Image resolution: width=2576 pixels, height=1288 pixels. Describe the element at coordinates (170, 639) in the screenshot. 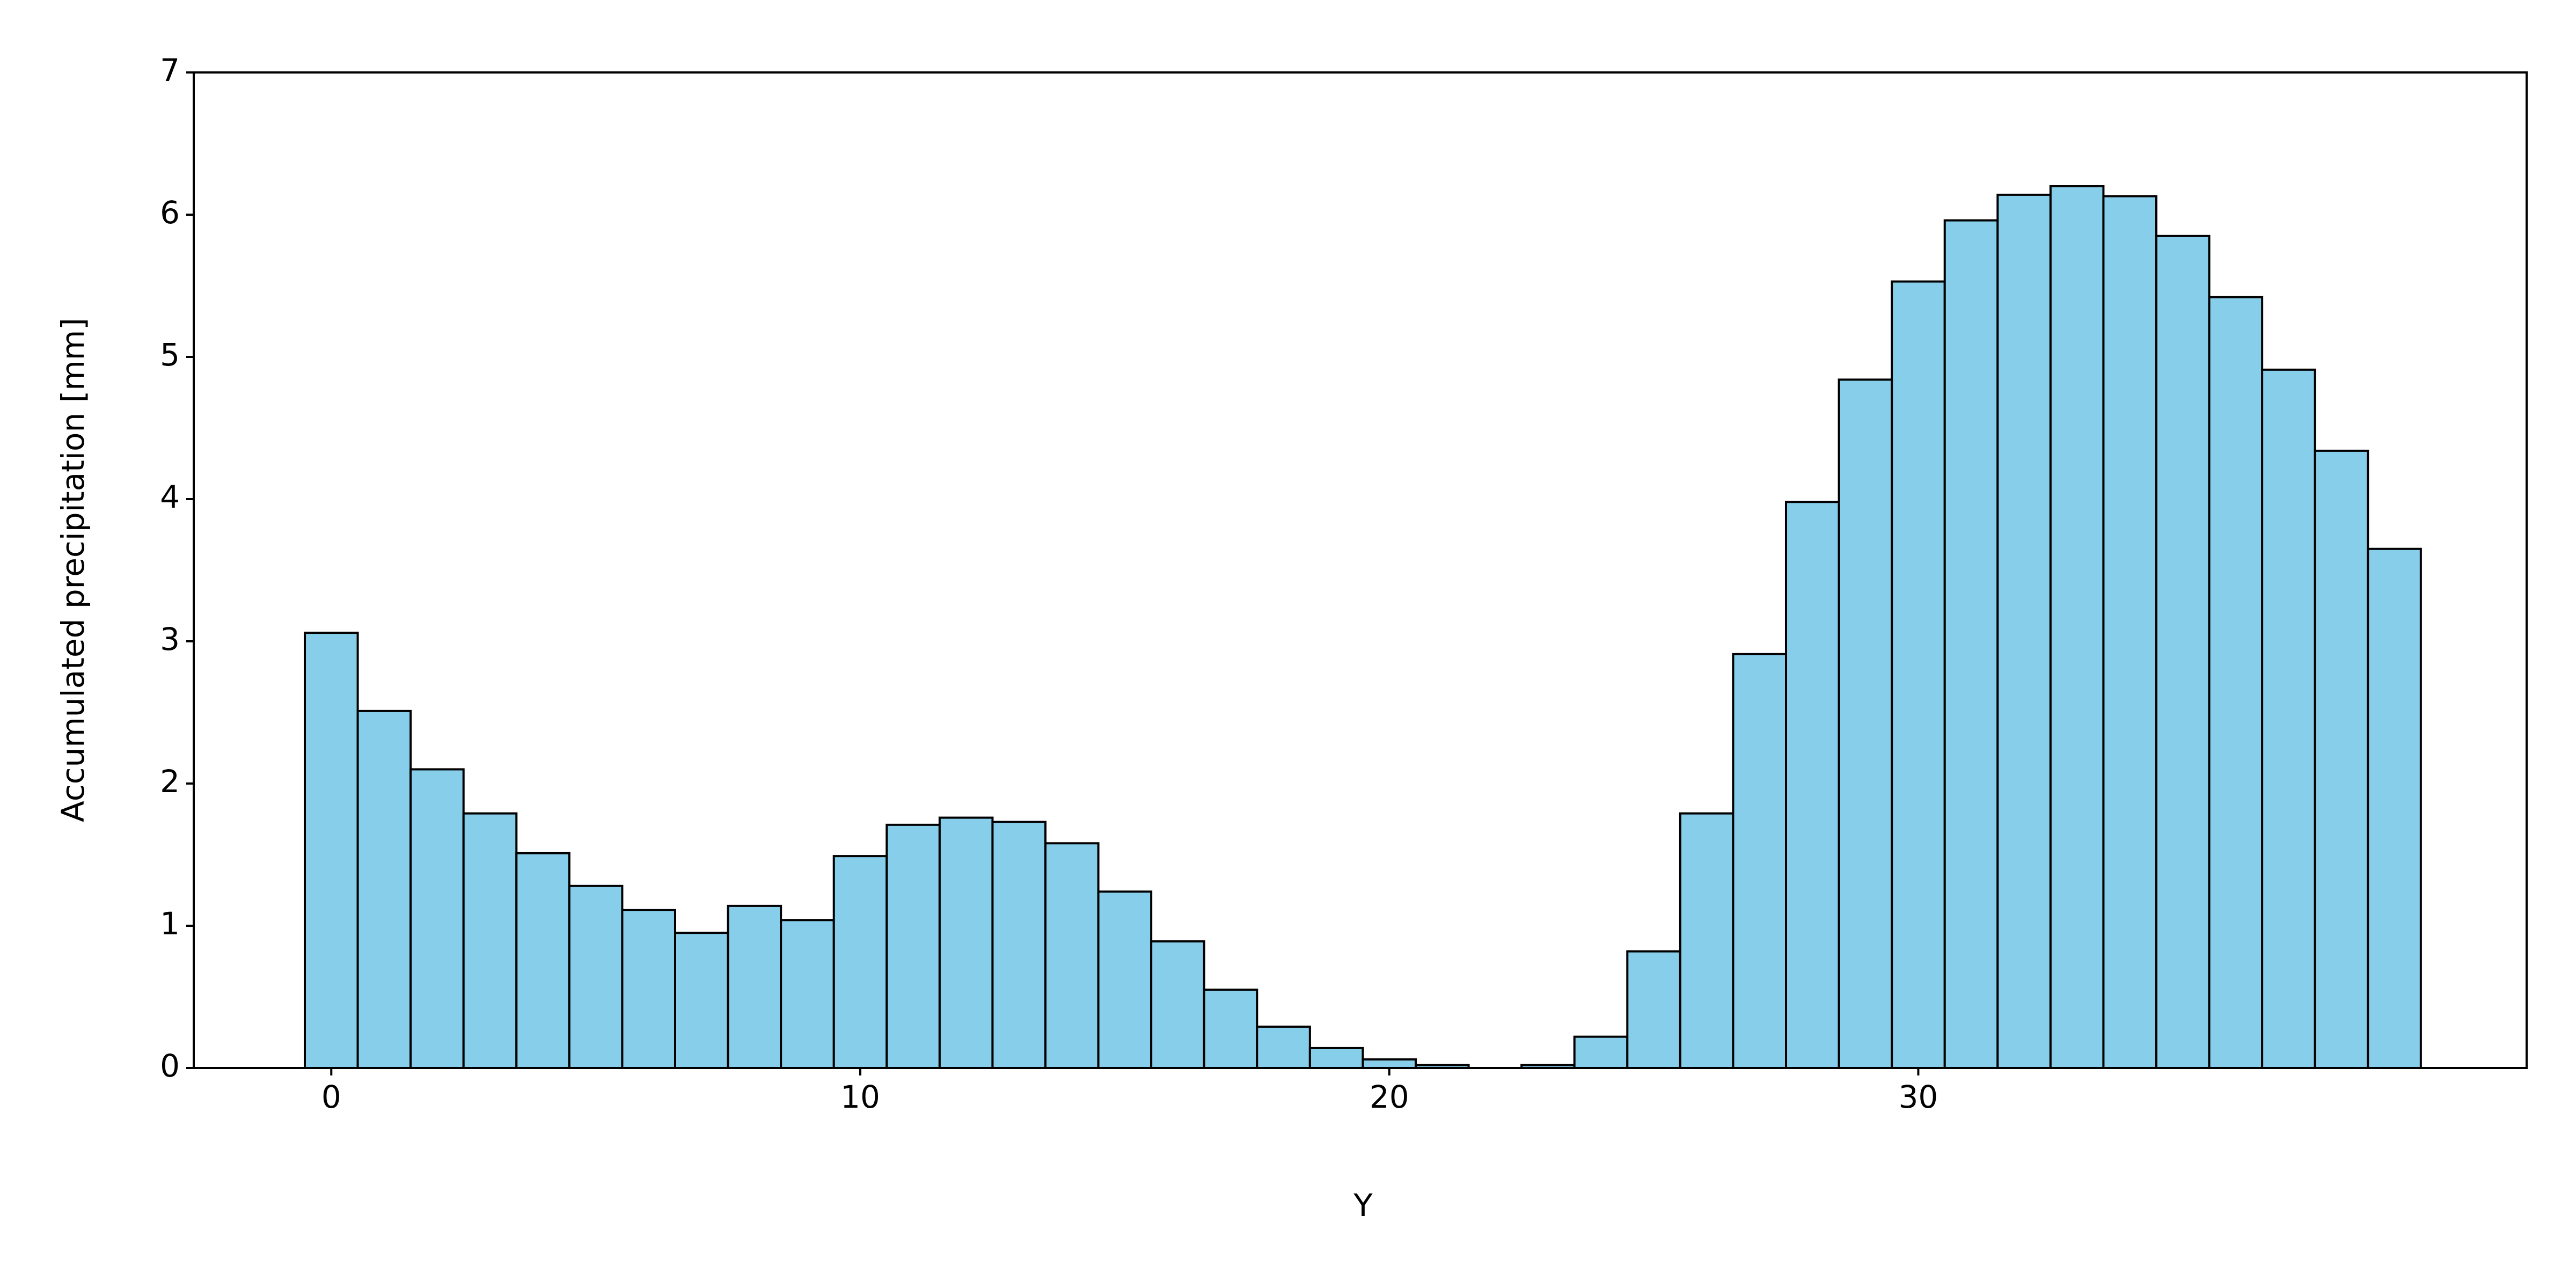

I see `y-tick-label: 3` at that location.